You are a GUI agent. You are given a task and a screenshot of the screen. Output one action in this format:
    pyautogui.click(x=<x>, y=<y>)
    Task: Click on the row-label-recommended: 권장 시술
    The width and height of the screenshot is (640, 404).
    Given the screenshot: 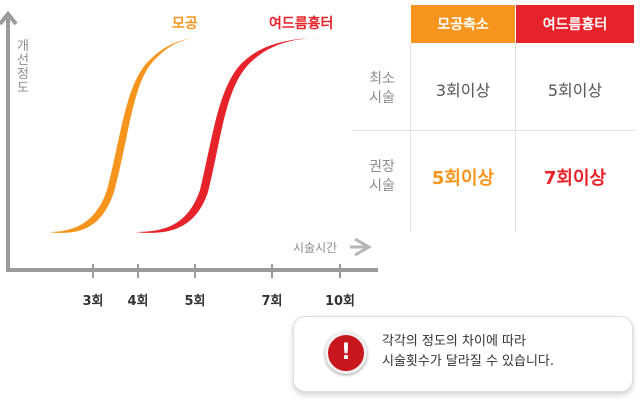 What is the action you would take?
    pyautogui.click(x=382, y=176)
    